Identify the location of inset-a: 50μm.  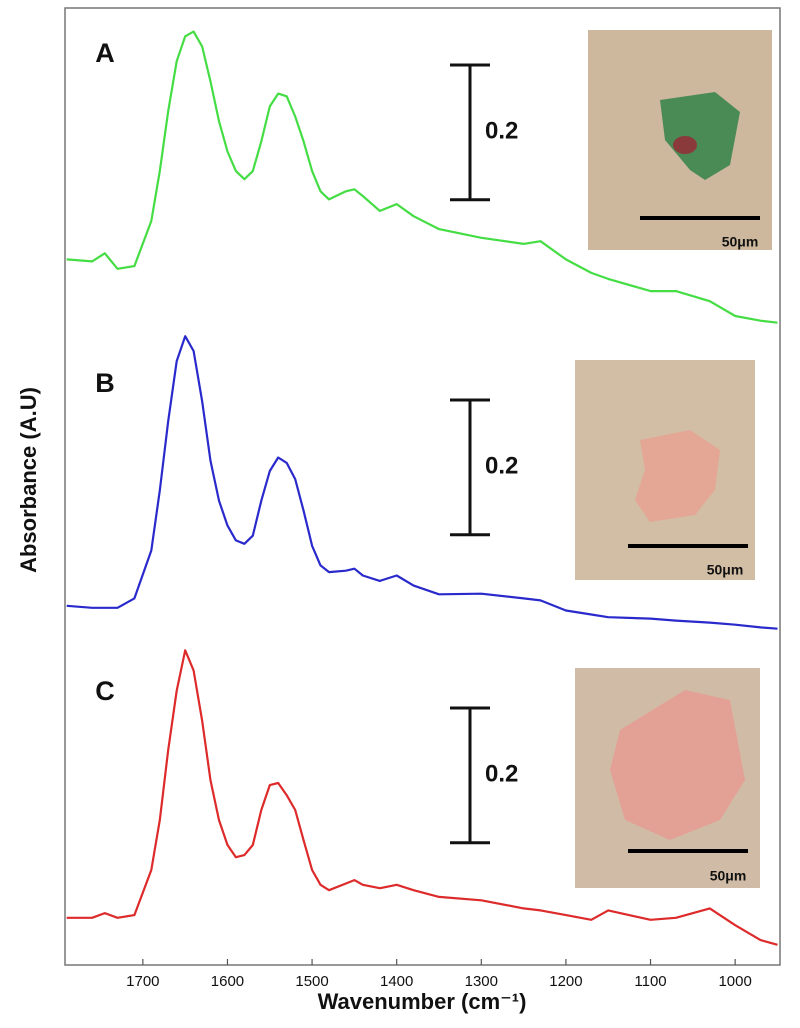
(680, 140).